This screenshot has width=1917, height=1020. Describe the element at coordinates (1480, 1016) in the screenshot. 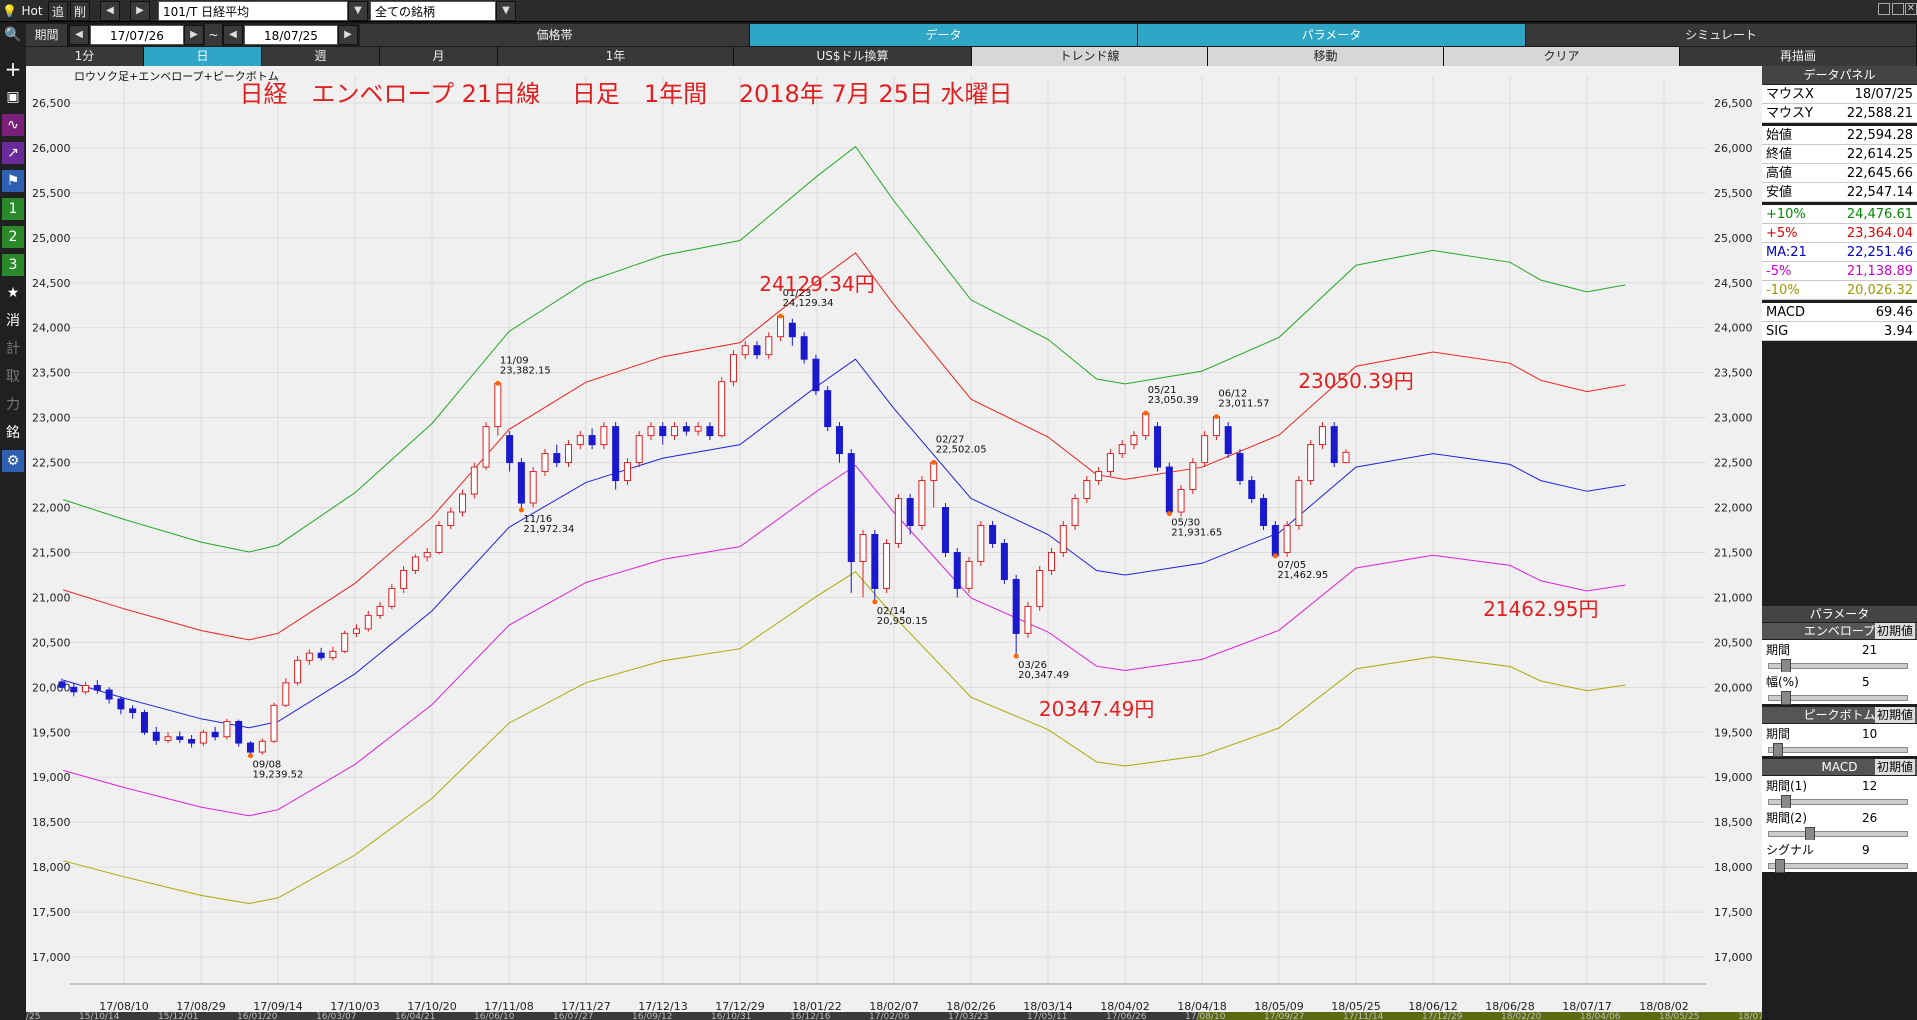

I see `navigator-range` at that location.